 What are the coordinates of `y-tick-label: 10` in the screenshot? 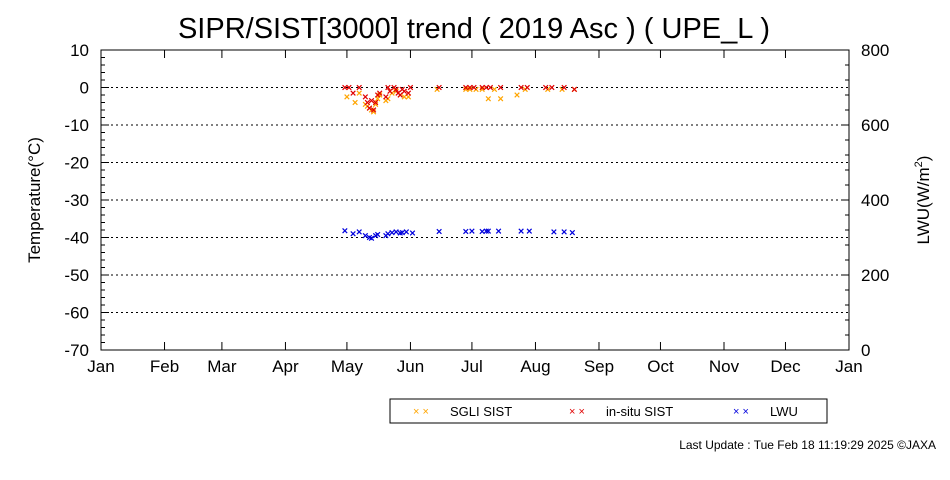 It's located at (79, 50).